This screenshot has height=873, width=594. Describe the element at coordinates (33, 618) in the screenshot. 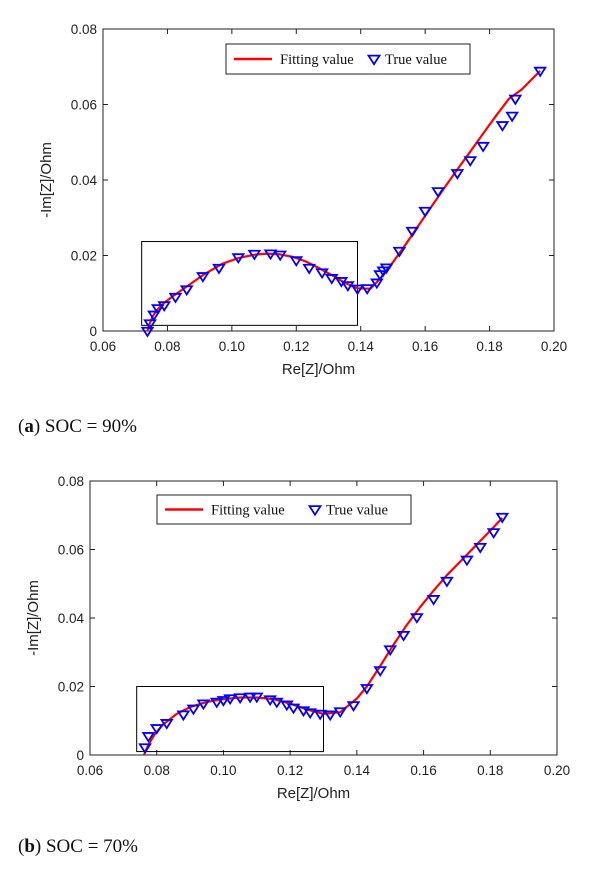

I see `y-axis-label: -Im[Z]/Ohm` at that location.